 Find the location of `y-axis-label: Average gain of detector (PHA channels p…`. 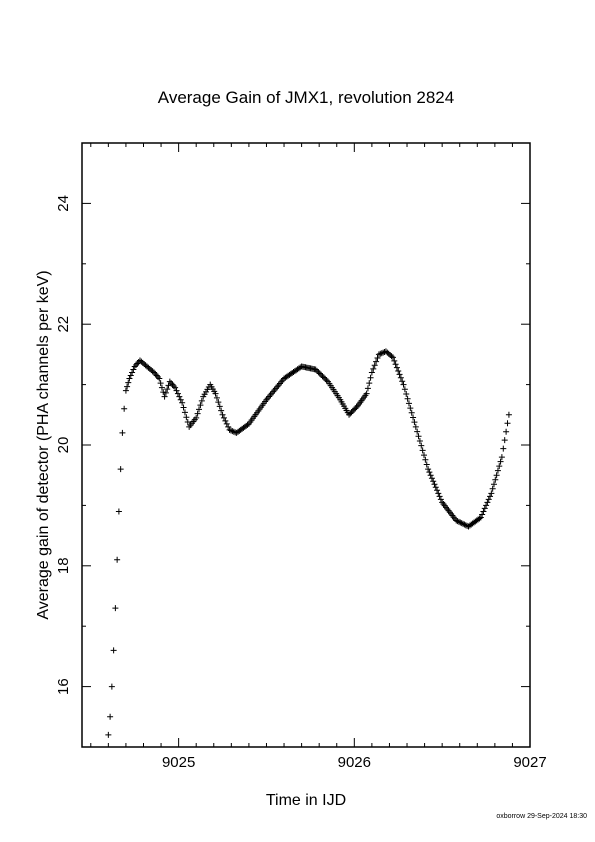

y-axis-label: Average gain of detector (PHA channels p… is located at coordinates (43, 444).